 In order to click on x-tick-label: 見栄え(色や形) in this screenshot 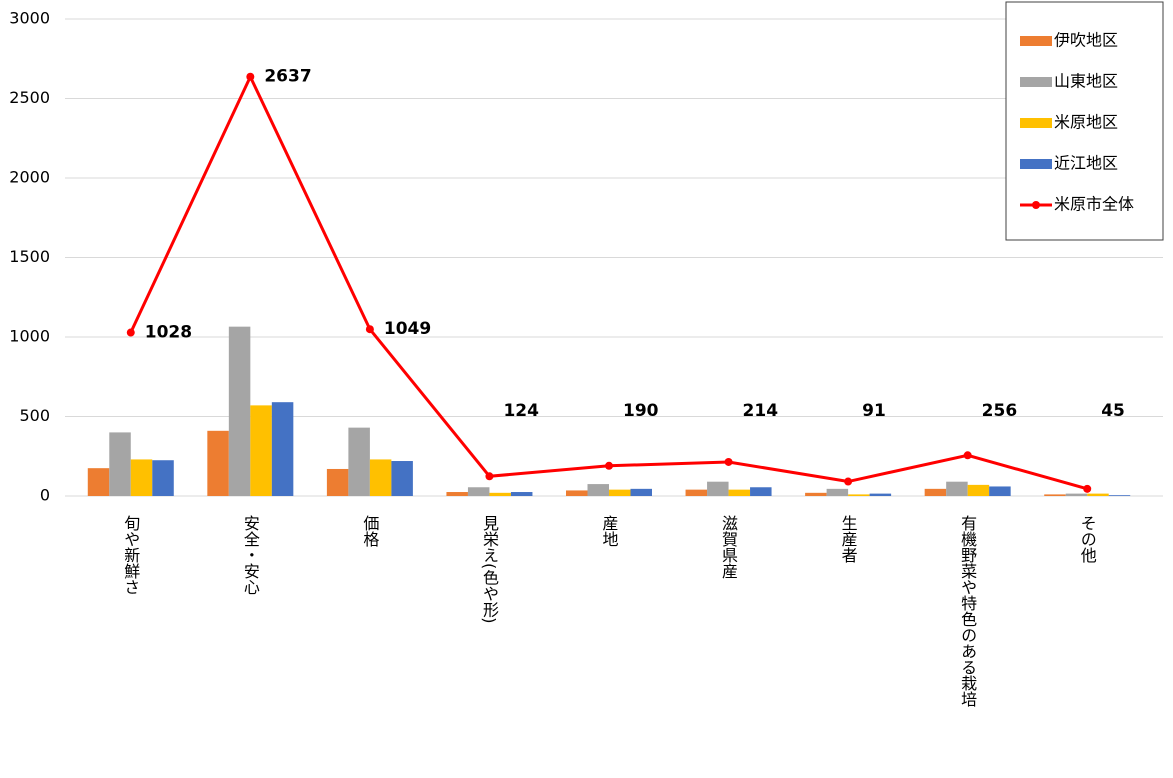, I will do `click(489, 569)`.